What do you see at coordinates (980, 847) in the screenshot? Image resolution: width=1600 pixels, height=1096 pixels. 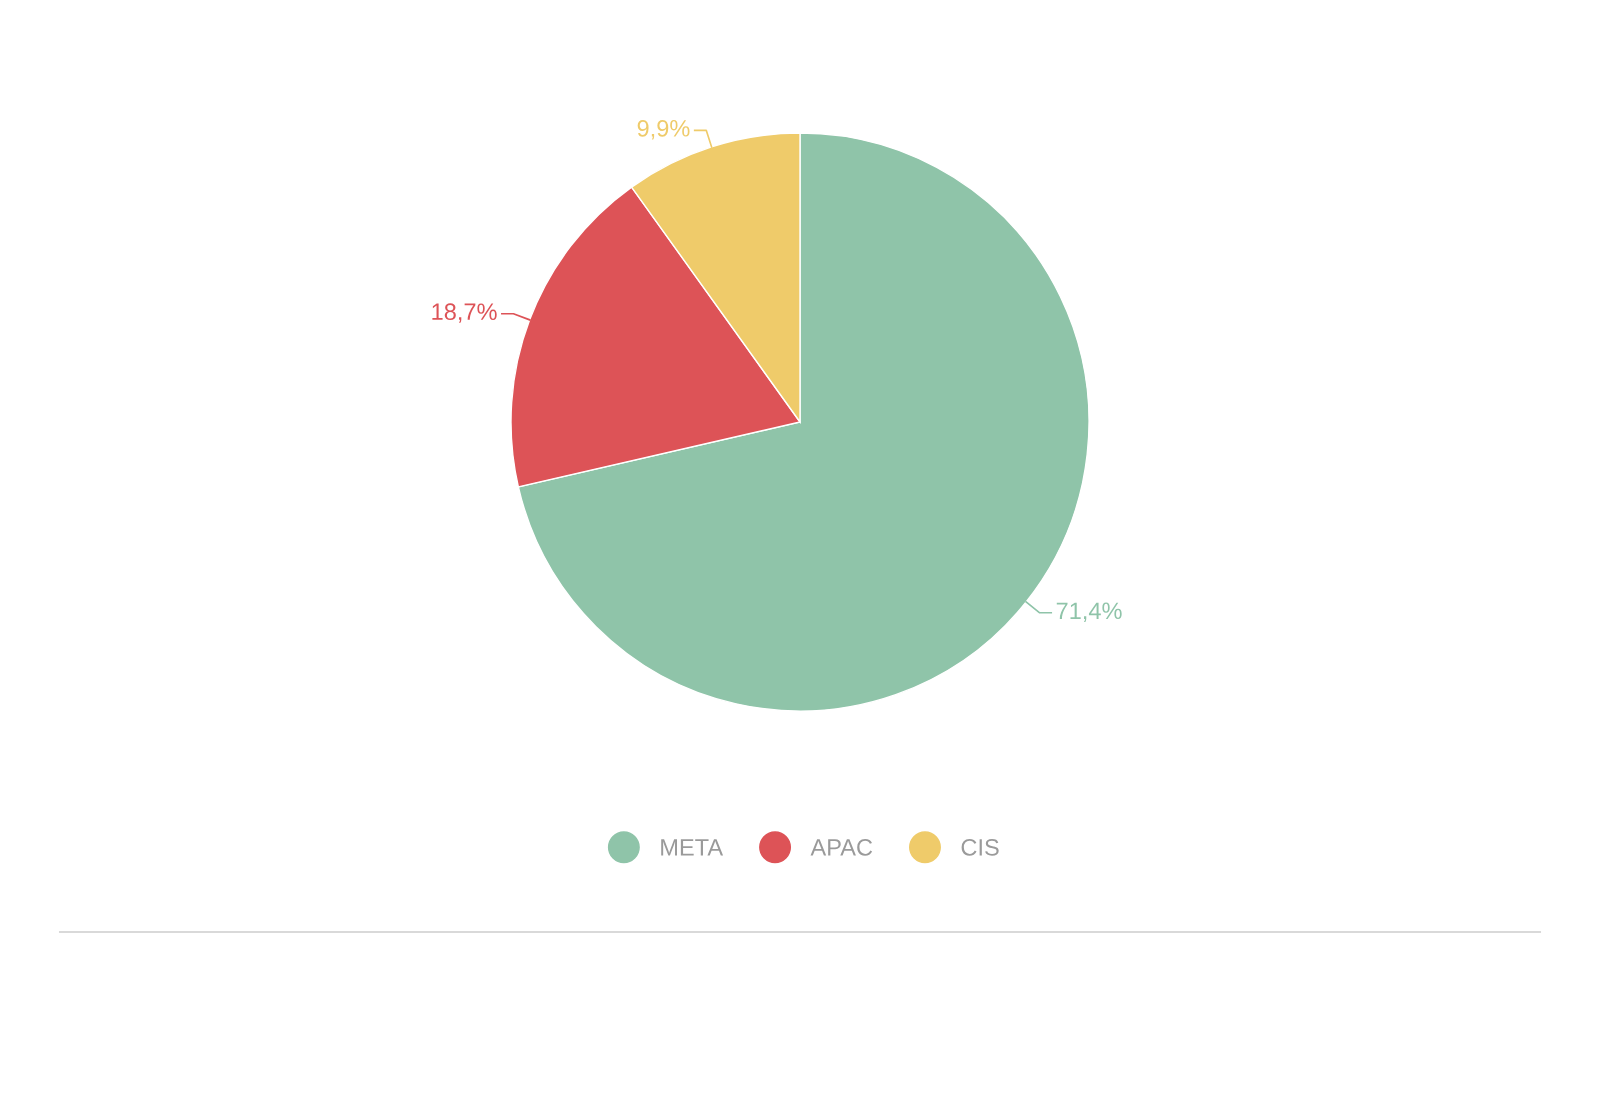 I see `legend-label: CIS` at bounding box center [980, 847].